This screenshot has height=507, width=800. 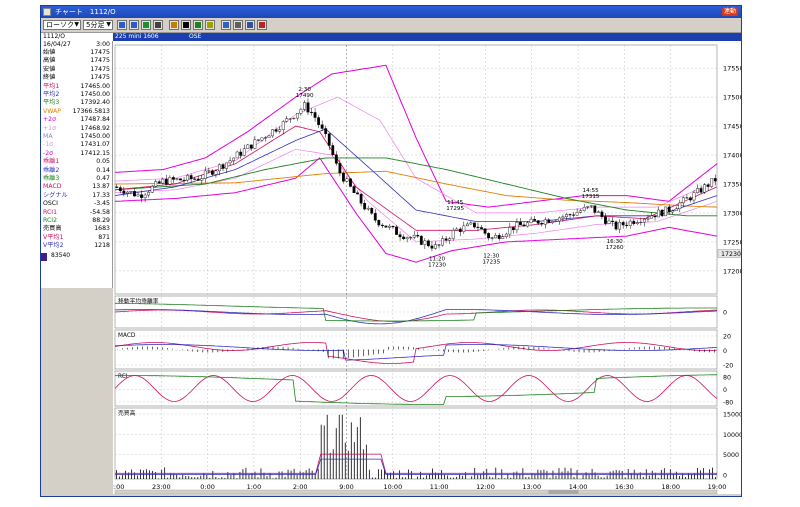 What do you see at coordinates (146, 25) in the screenshot?
I see `candles-icon` at bounding box center [146, 25].